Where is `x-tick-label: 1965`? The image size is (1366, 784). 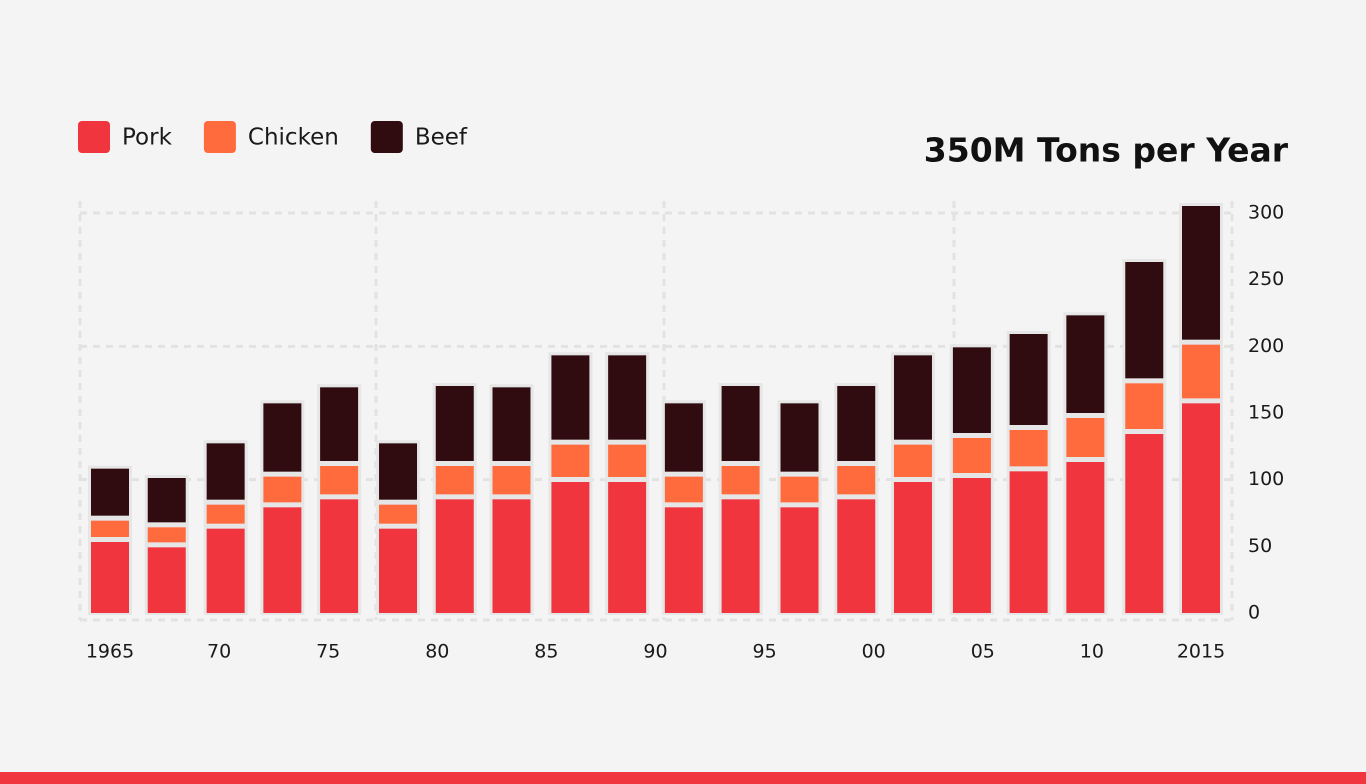
x-tick-label: 1965 is located at coordinates (110, 652).